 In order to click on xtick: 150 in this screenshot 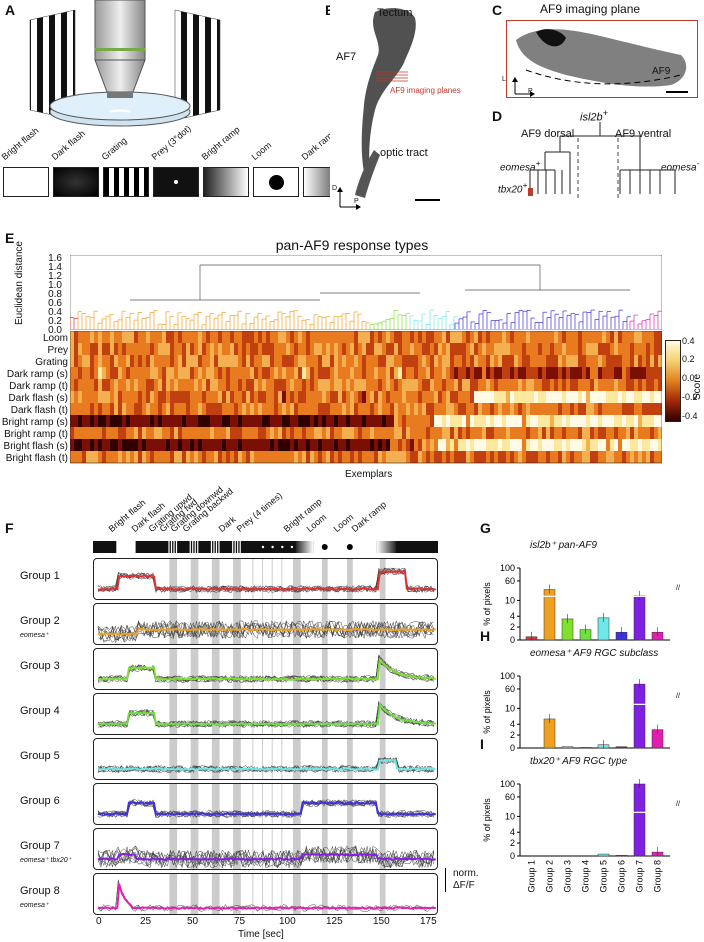, I will do `click(381, 921)`.